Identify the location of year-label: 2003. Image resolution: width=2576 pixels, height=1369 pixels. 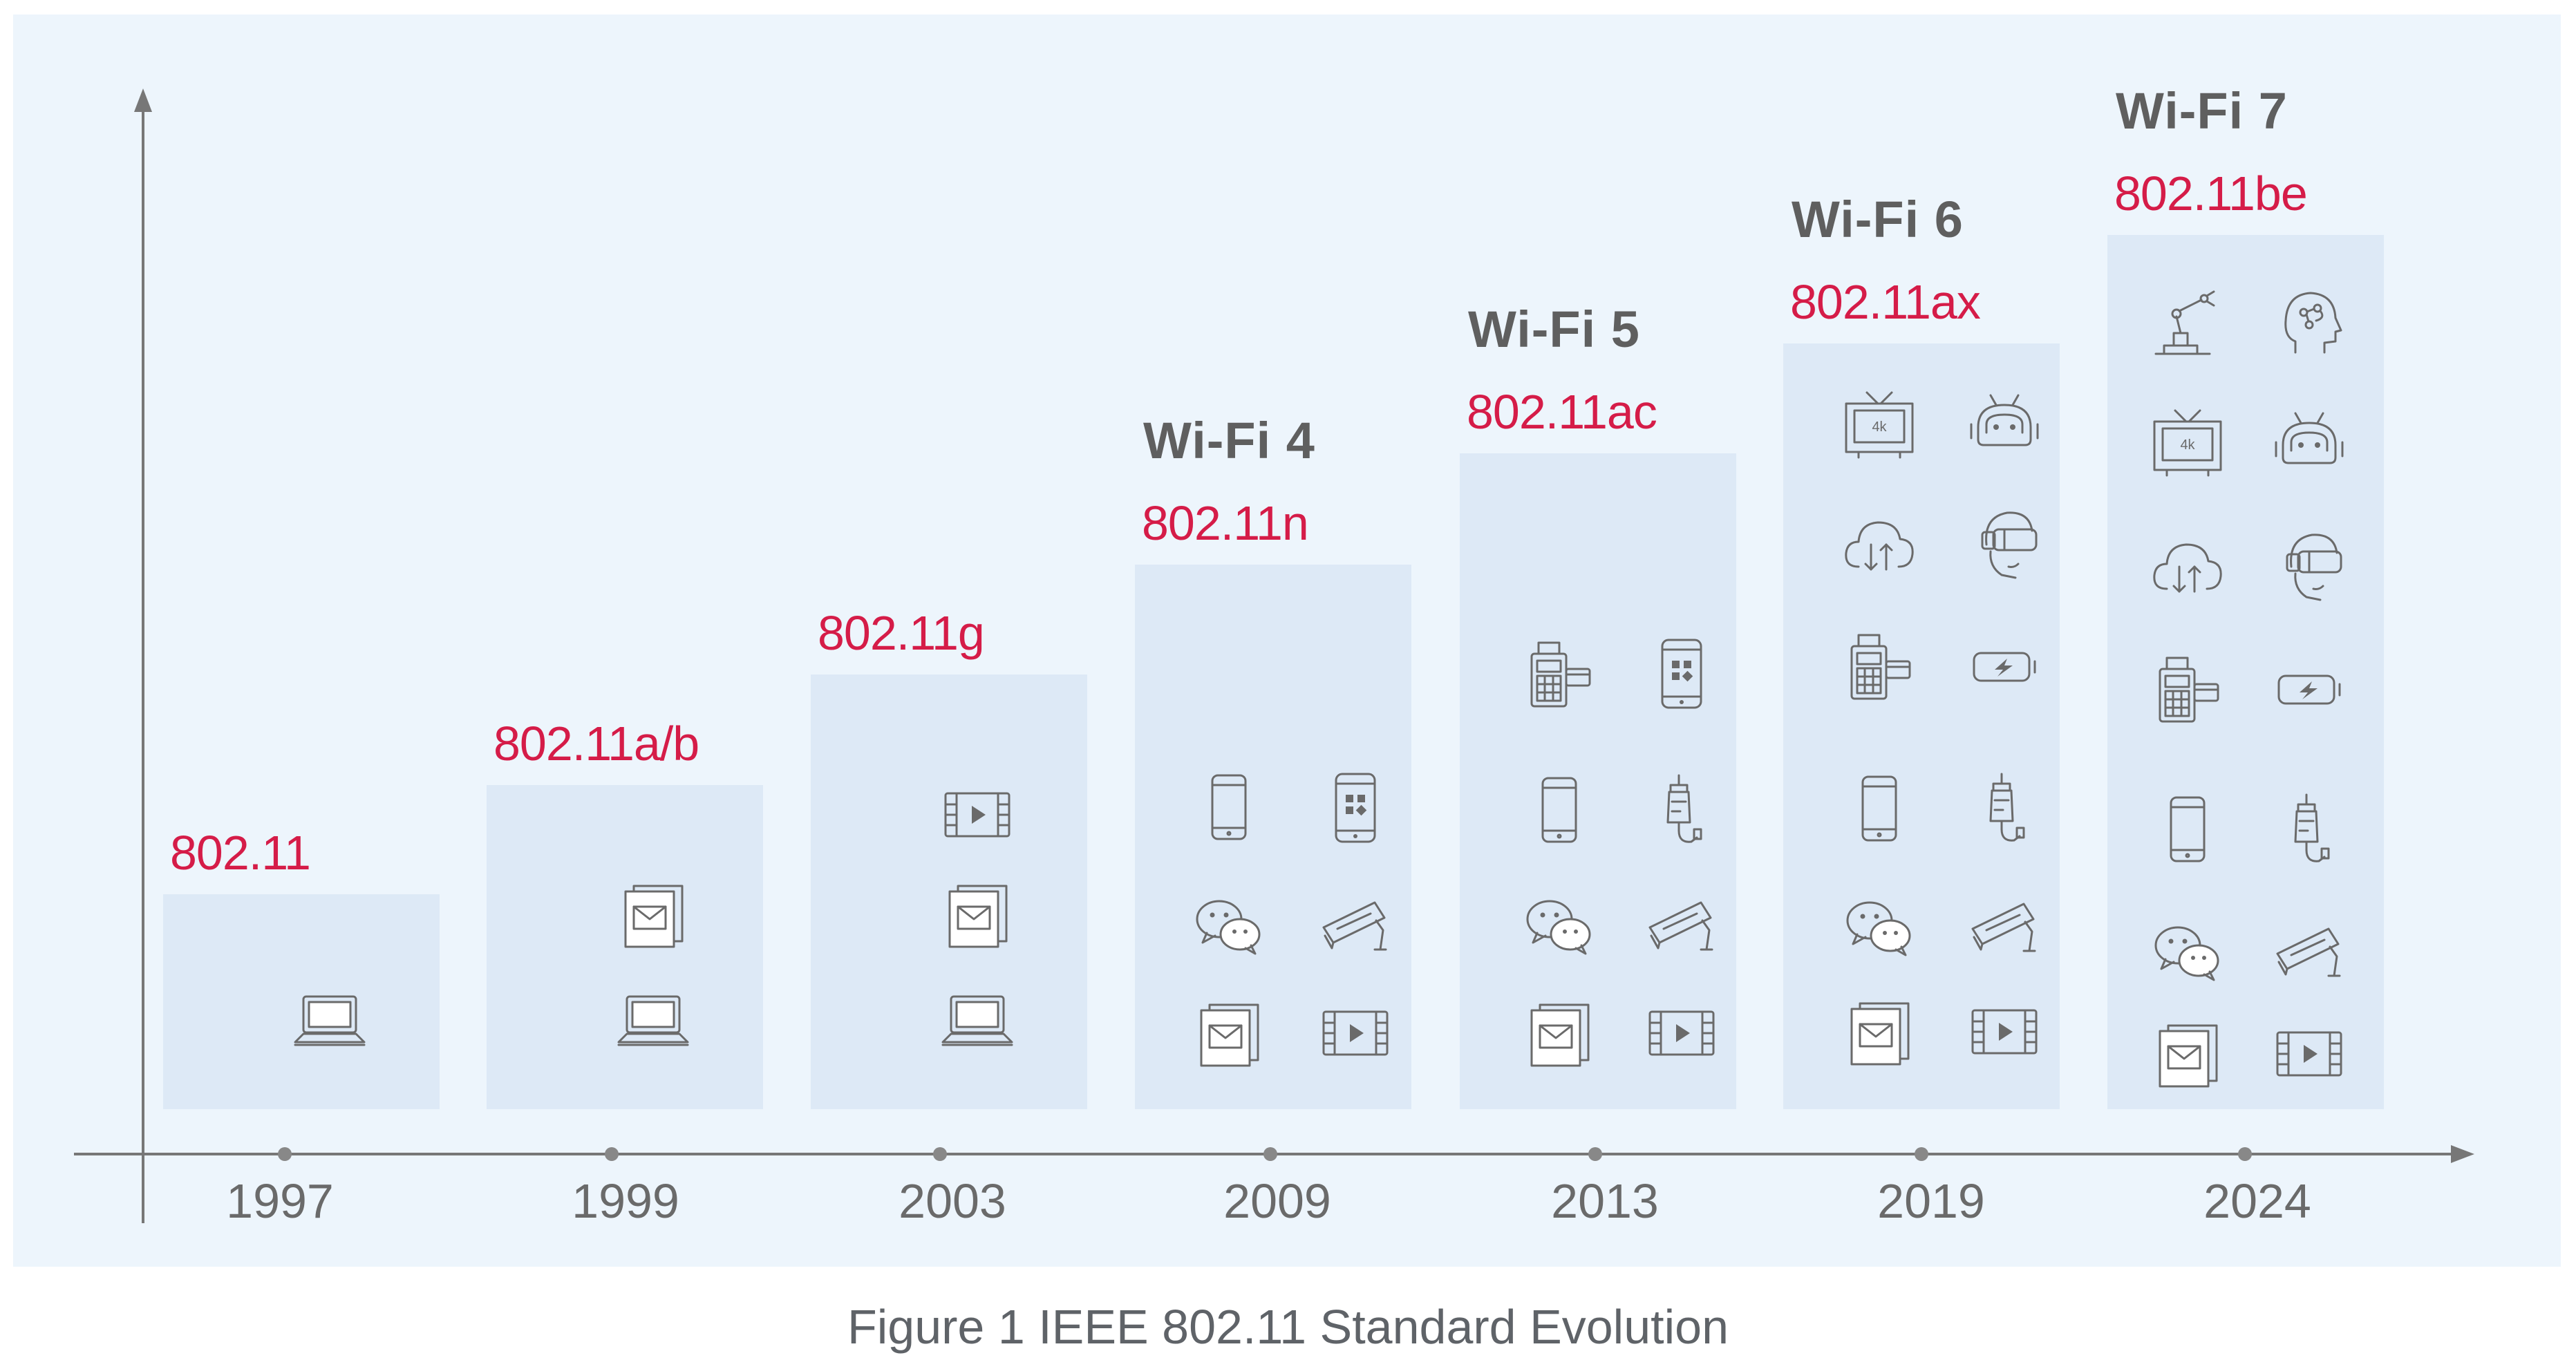
(952, 1201).